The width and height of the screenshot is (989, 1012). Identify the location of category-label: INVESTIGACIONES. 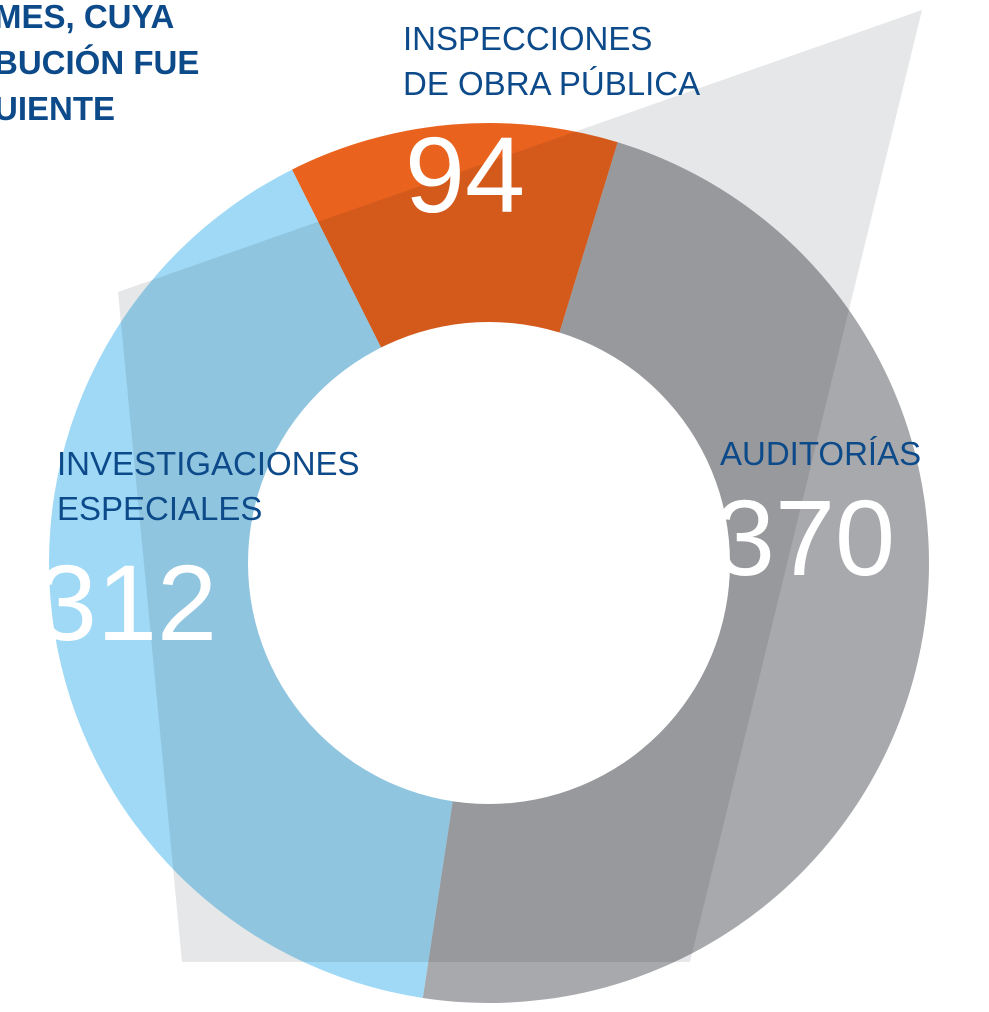
(208, 463).